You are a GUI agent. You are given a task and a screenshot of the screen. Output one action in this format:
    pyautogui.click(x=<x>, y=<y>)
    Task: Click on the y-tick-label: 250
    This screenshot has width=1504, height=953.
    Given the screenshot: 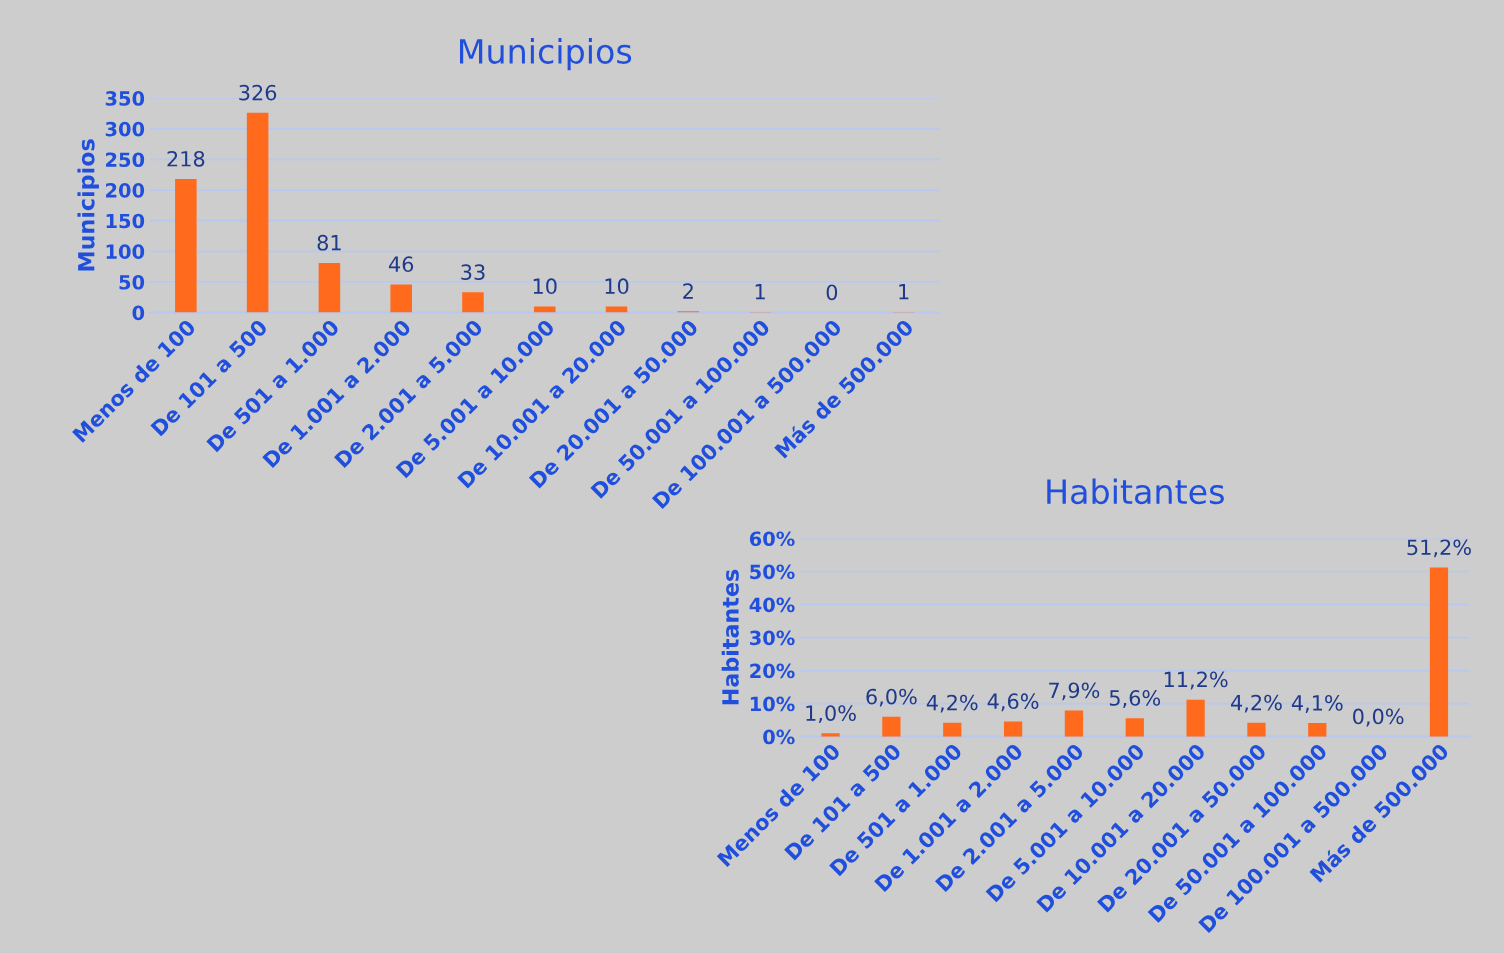 What is the action you would take?
    pyautogui.click(x=125, y=160)
    